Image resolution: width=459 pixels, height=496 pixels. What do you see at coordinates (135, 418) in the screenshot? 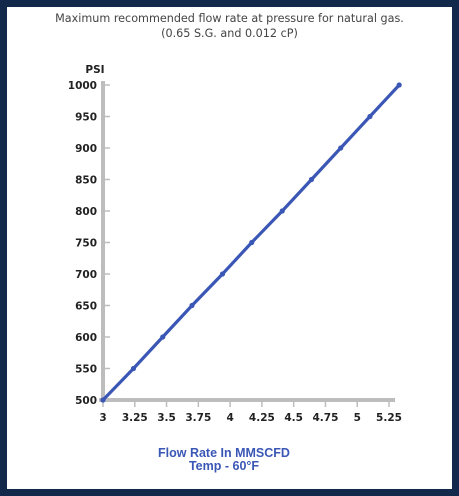
I see `x-tick-label: 3.25` at bounding box center [135, 418].